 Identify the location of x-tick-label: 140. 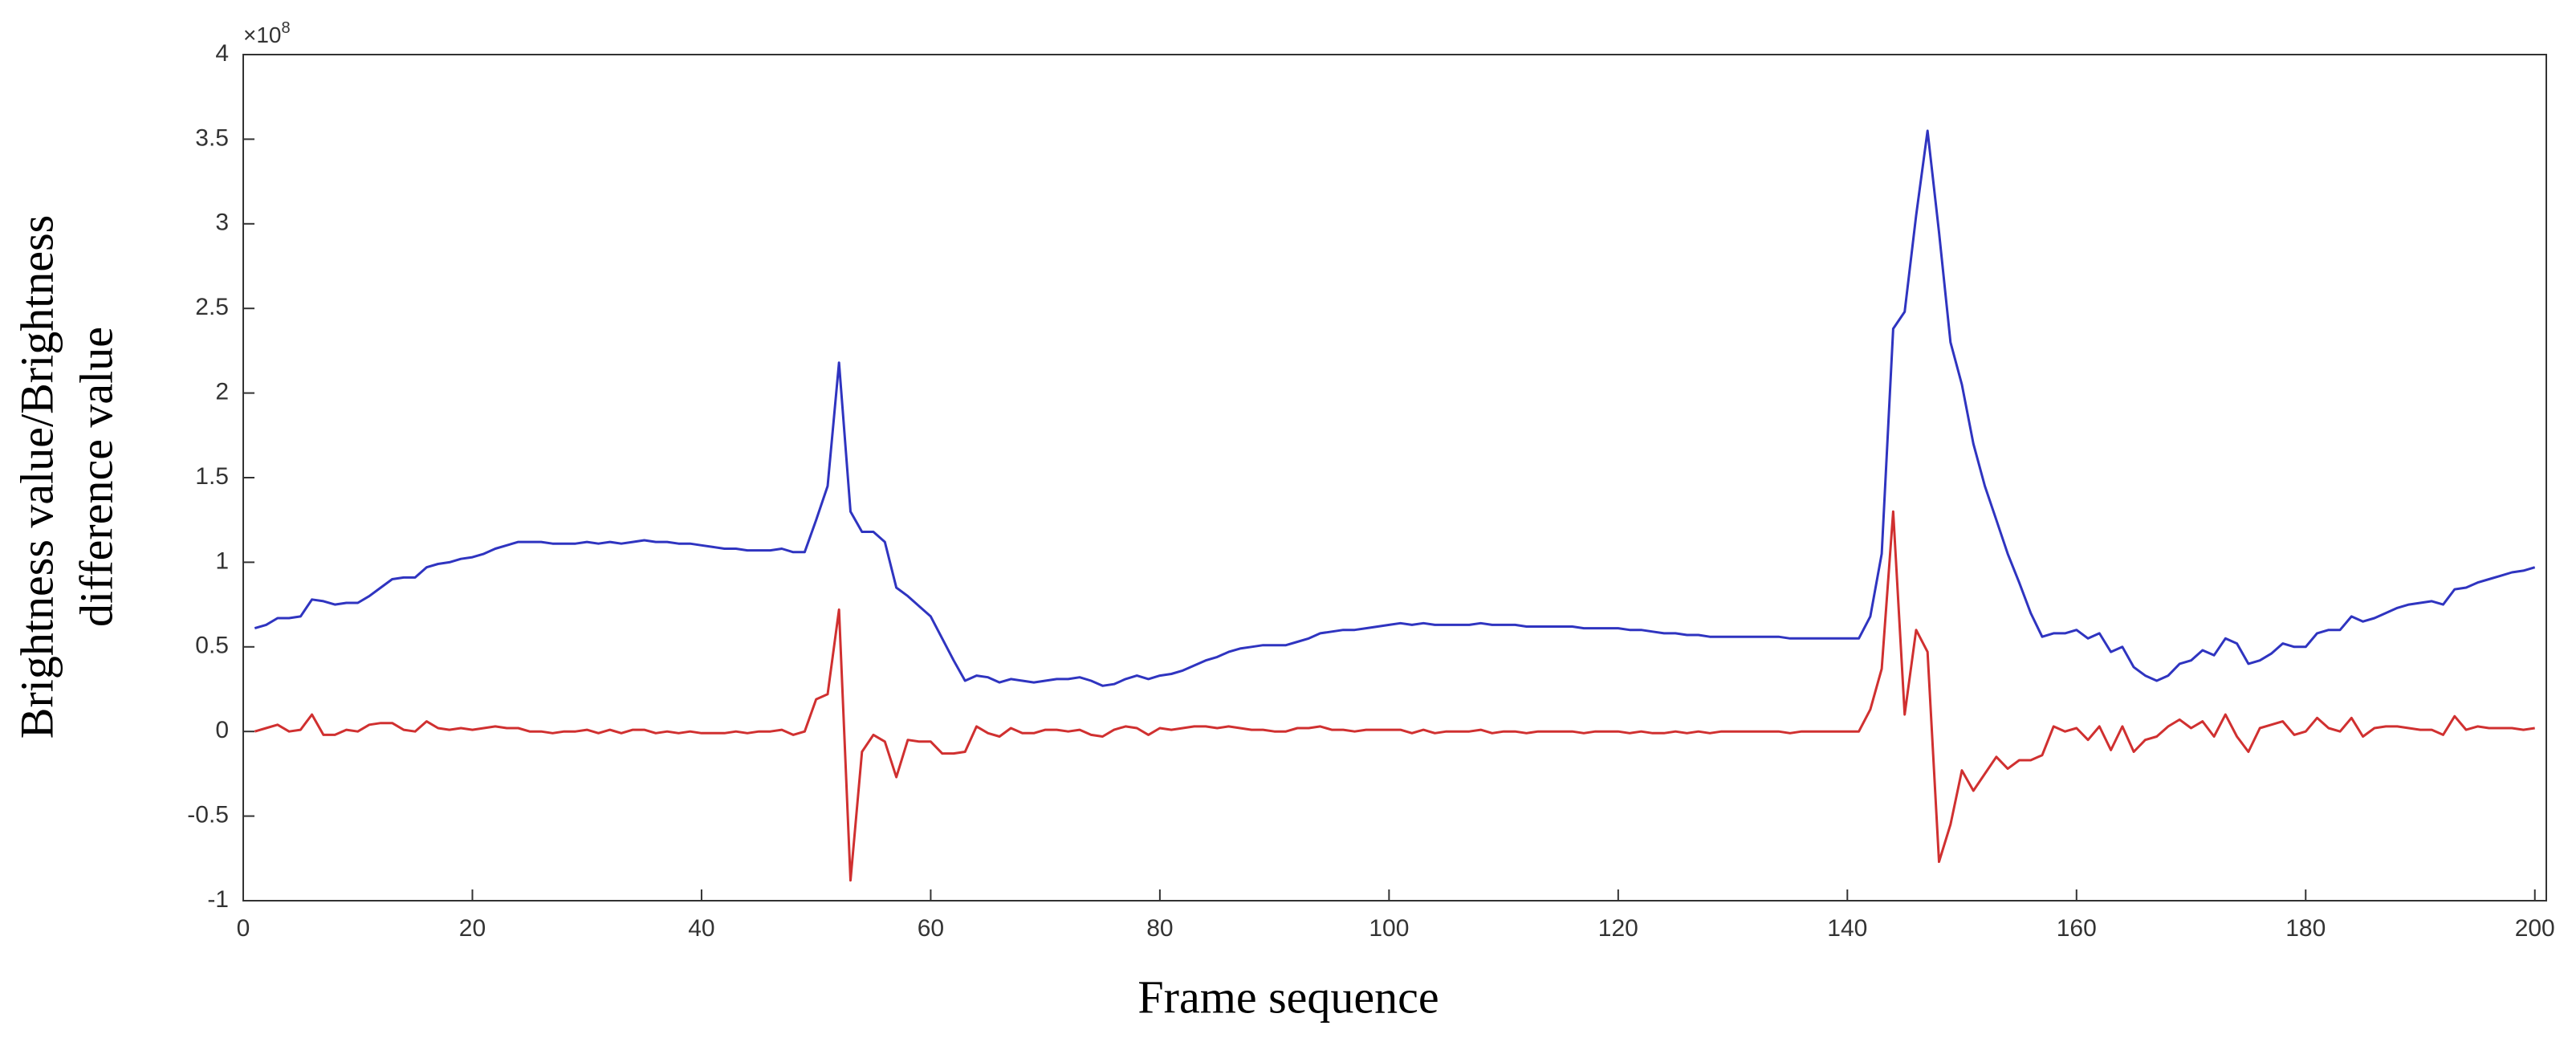
(1847, 928).